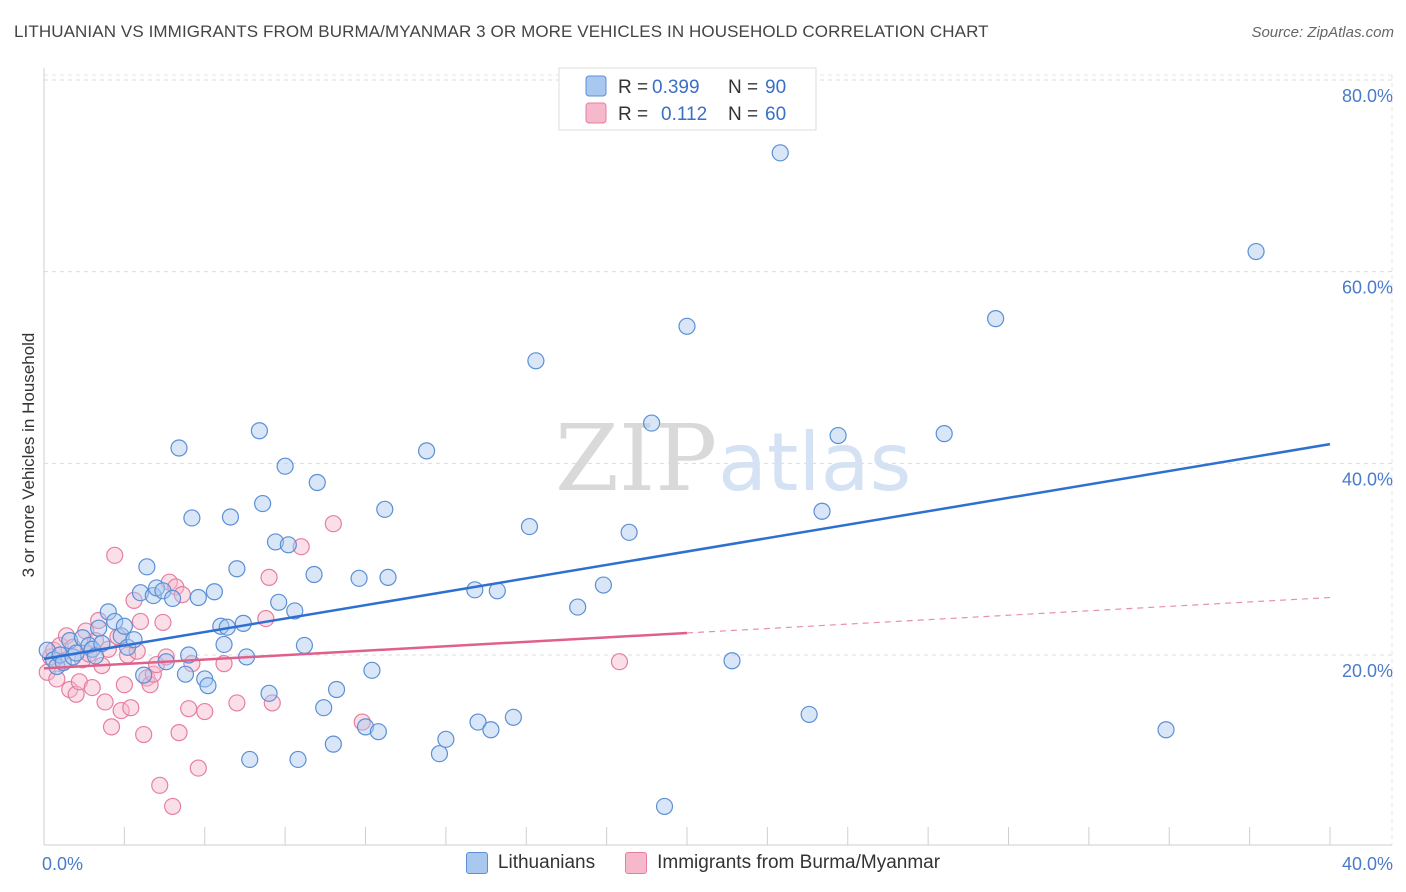 This screenshot has height=892, width=1406. Describe the element at coordinates (743, 87) in the screenshot. I see `legend-n-label-1: N =` at that location.